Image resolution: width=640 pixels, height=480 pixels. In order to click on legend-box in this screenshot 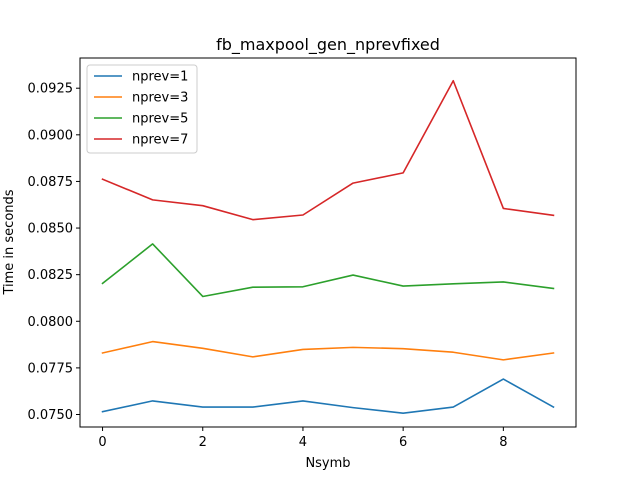, I will do `click(142, 109)`.